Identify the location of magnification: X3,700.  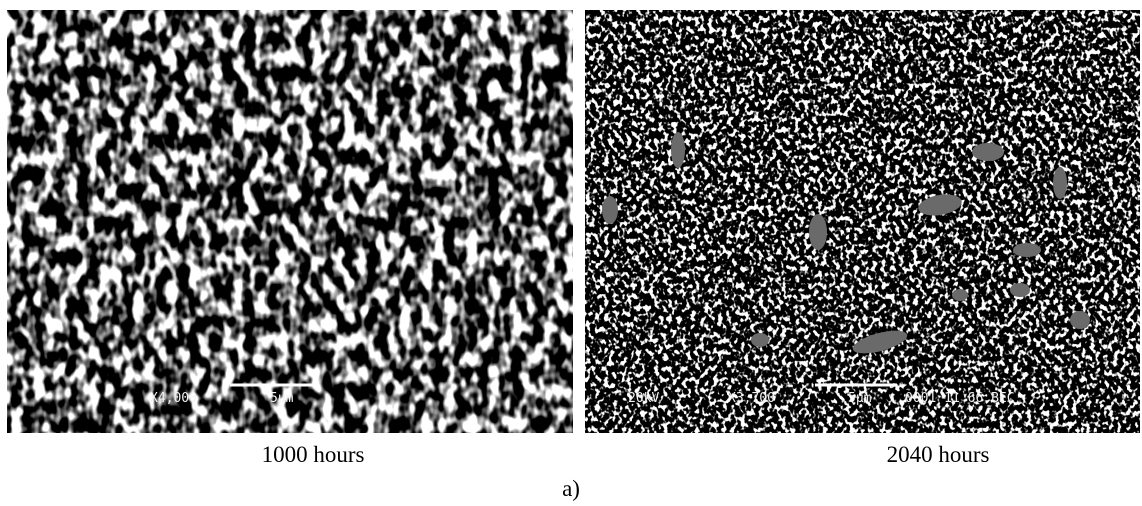
(751, 398).